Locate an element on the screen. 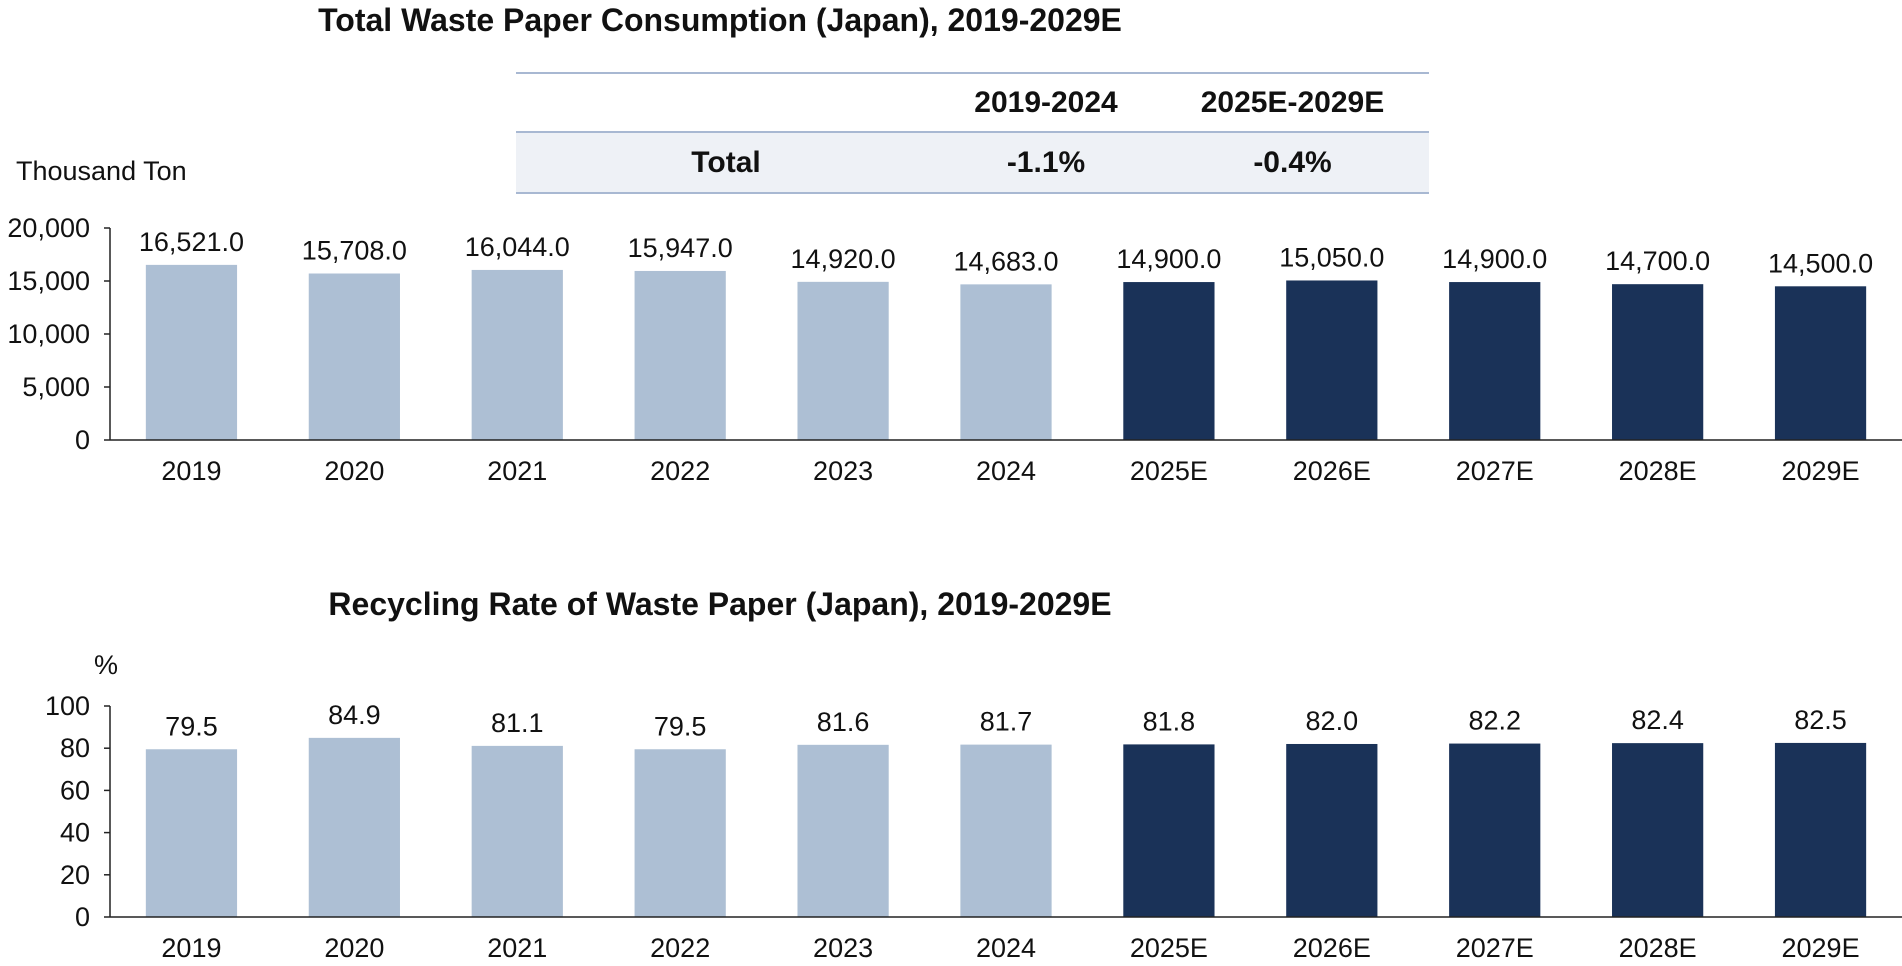  cagr-table: 2019-2024 2025E-2029E Total -1.1% -0.4% is located at coordinates (972, 133).